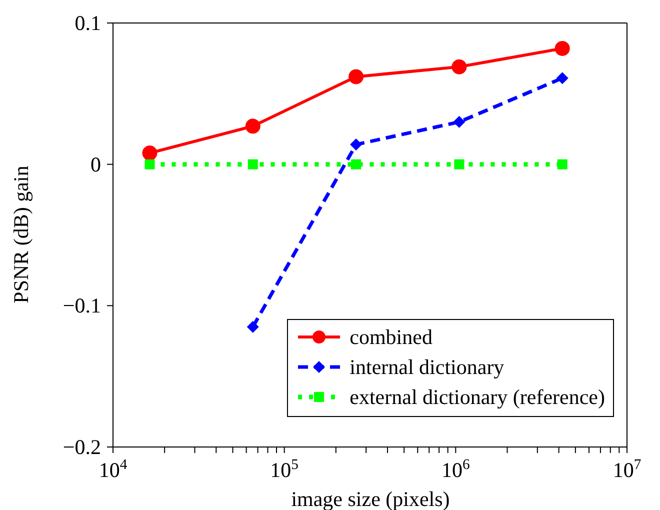  Describe the element at coordinates (87, 23) in the screenshot. I see `y-tick-label: 0.1` at that location.